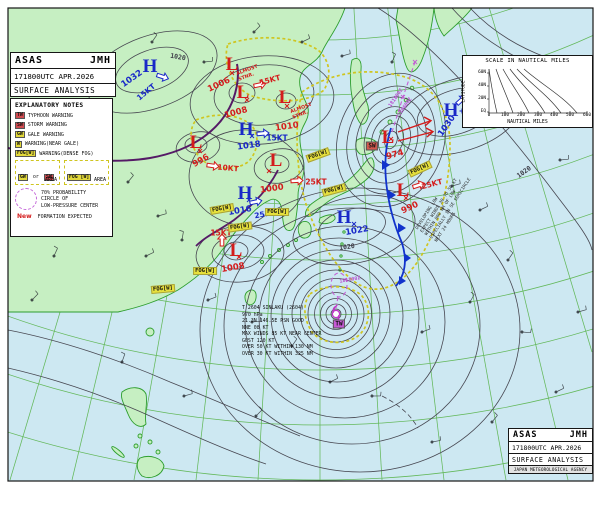 The image size is (600, 512). I want to click on or-text: or, so click(35, 177).